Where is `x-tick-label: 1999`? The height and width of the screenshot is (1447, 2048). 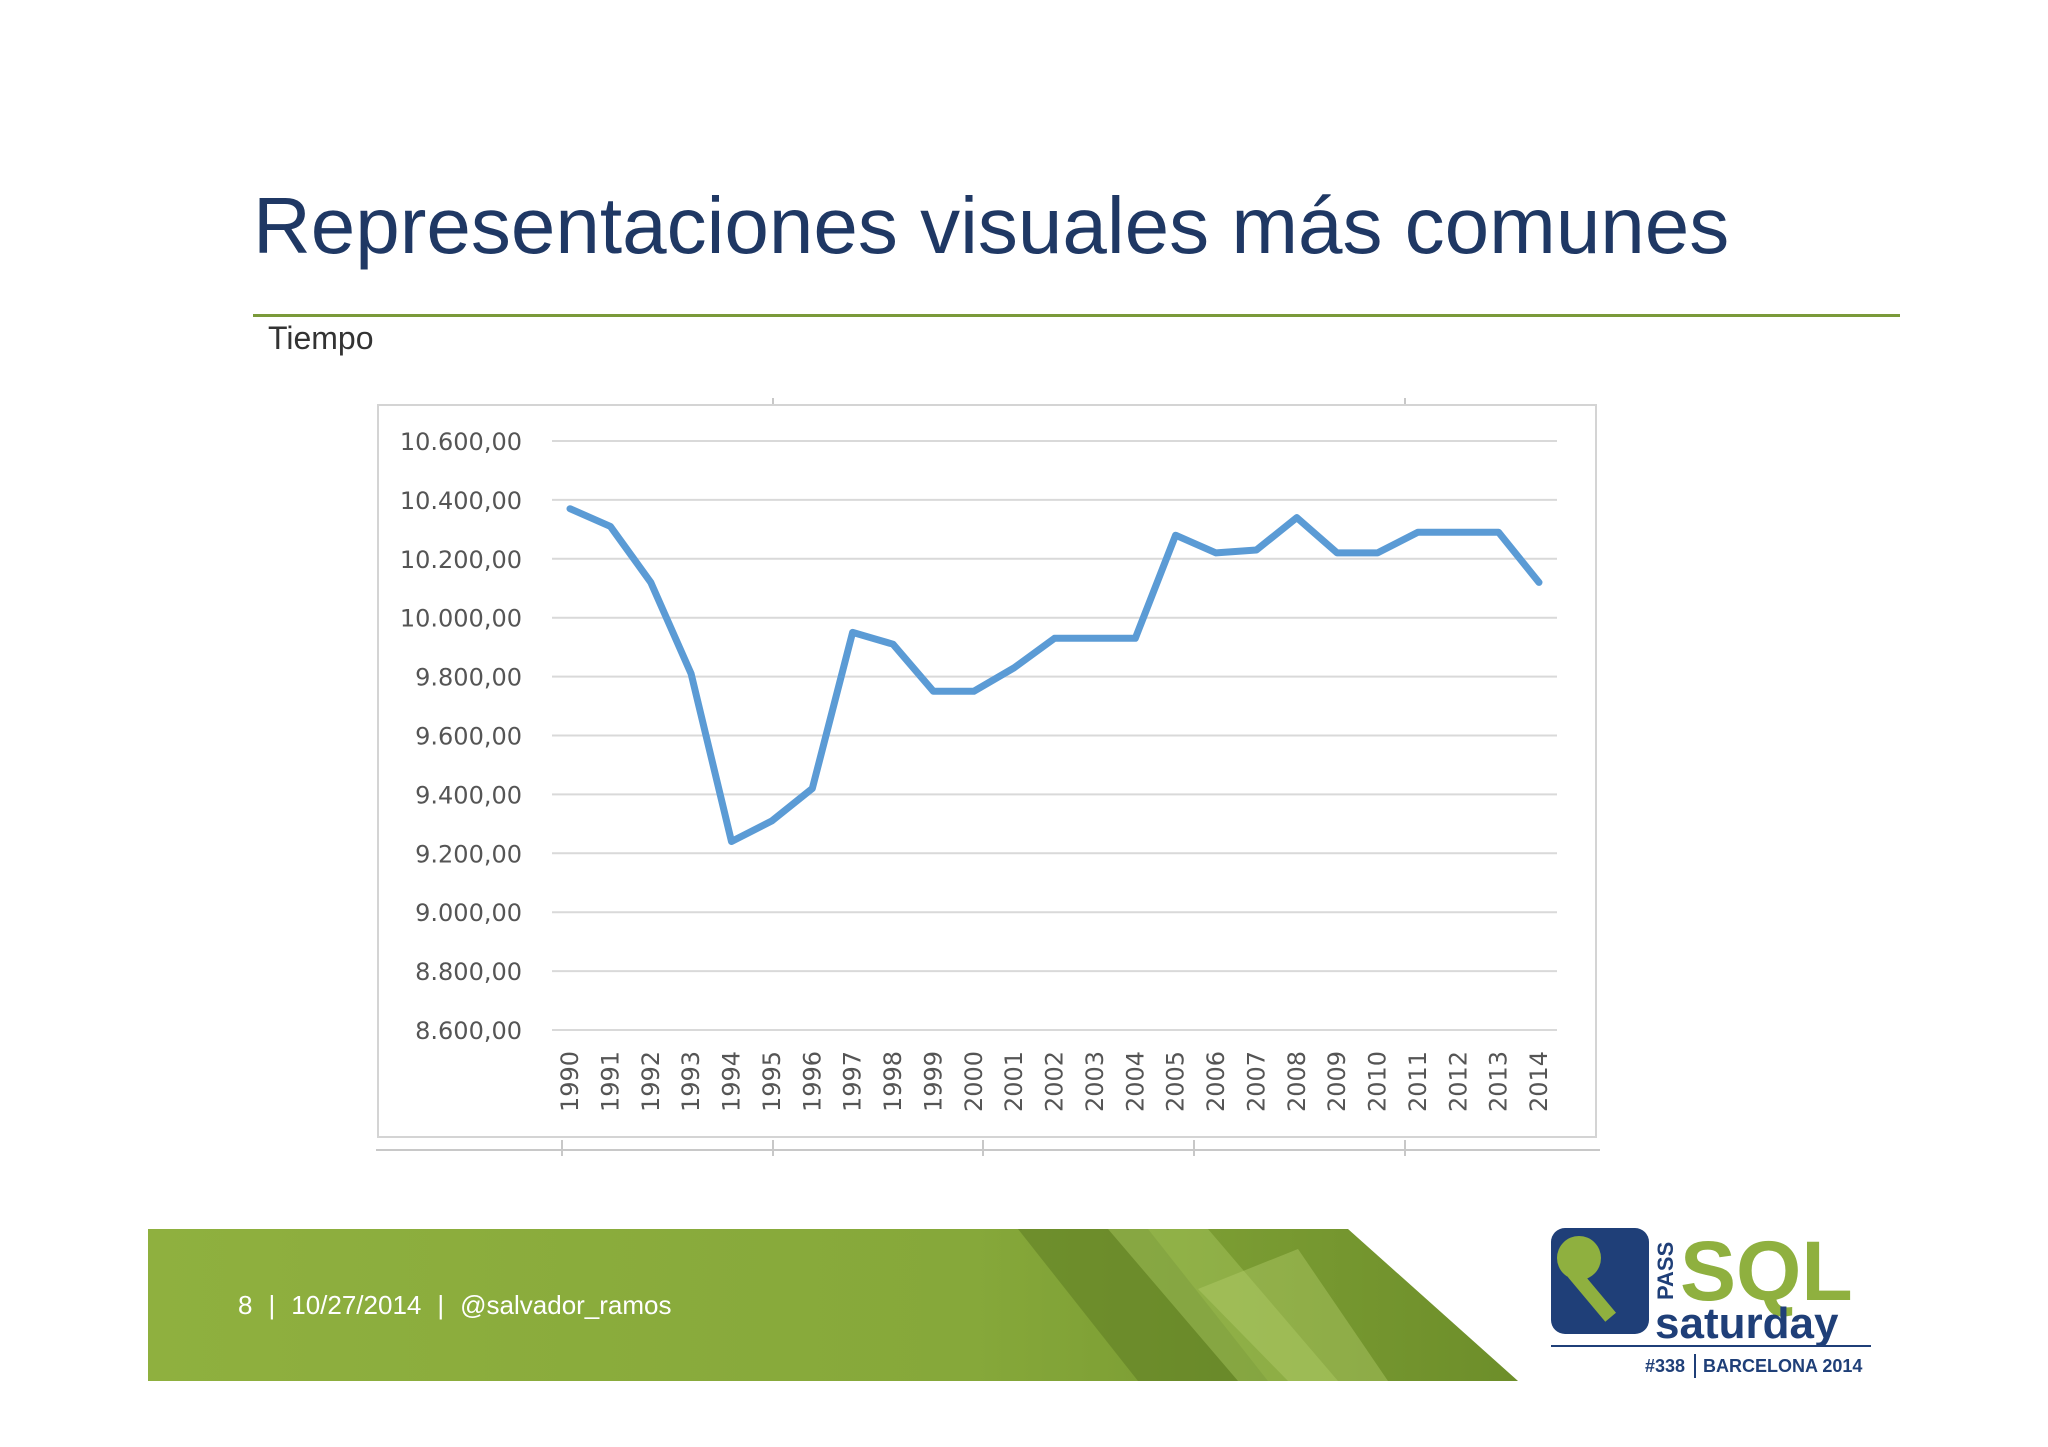 x-tick-label: 1999 is located at coordinates (933, 1081).